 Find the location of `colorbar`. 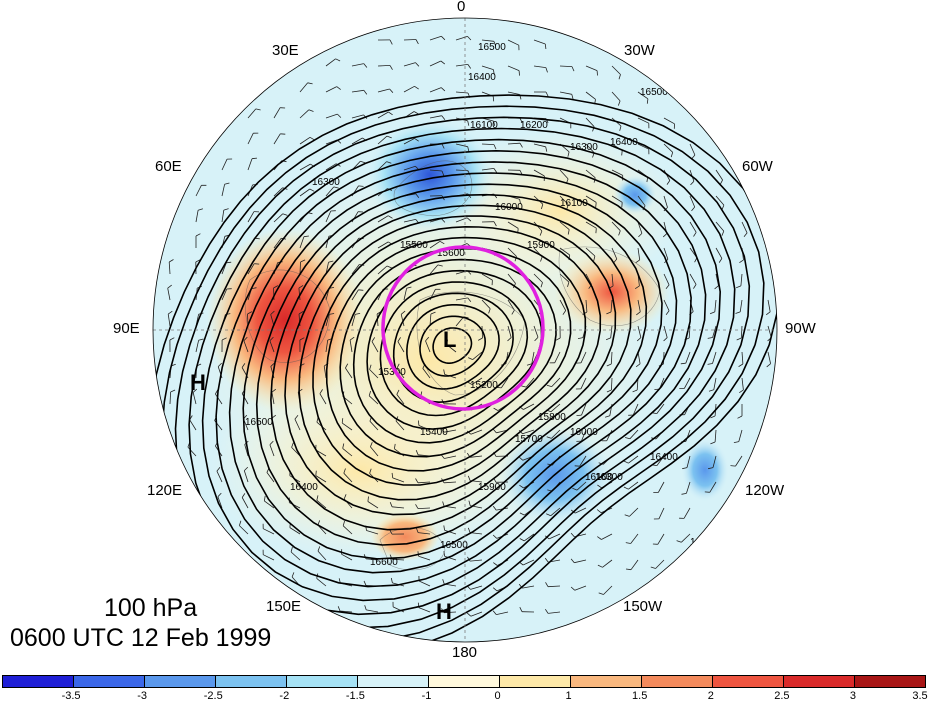

colorbar is located at coordinates (464, 681).